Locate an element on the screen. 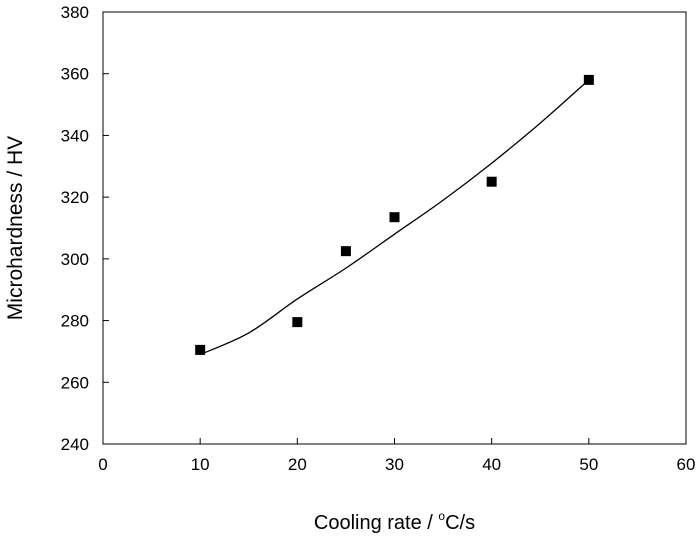 This screenshot has width=700, height=547. x-tick-label: 40 is located at coordinates (491, 464).